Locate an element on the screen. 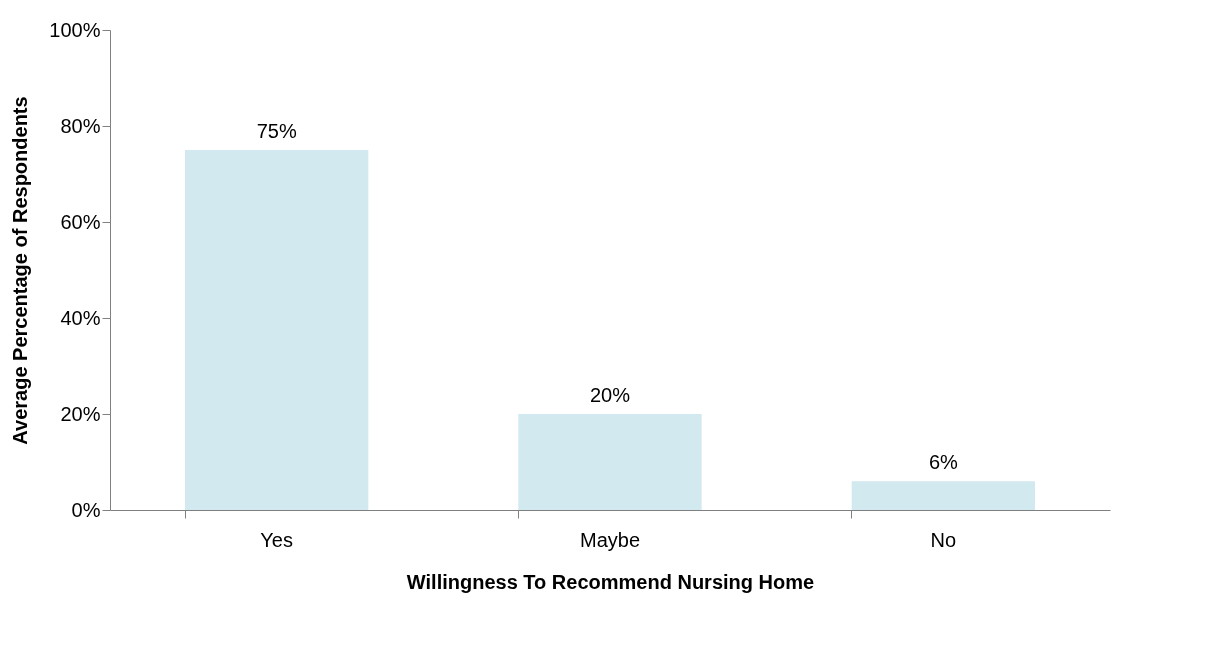 The image size is (1208, 650). data-label: 75% is located at coordinates (276, 131).